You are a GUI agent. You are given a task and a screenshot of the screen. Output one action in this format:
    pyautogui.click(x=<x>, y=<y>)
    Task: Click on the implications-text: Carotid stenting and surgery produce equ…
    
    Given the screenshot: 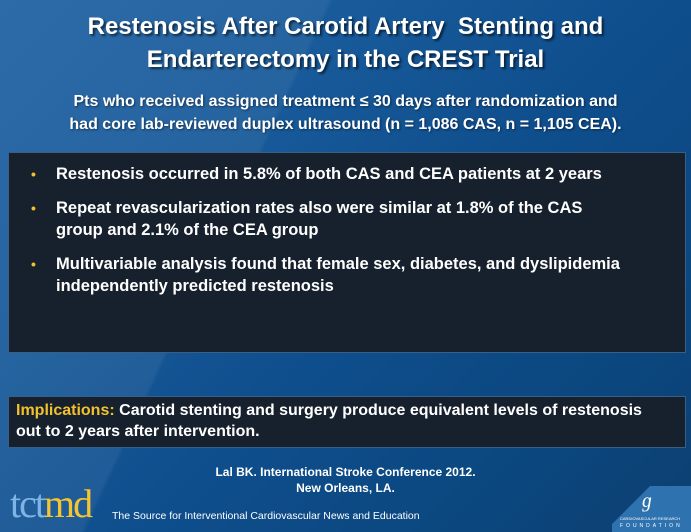 What is the action you would take?
    pyautogui.click(x=331, y=421)
    